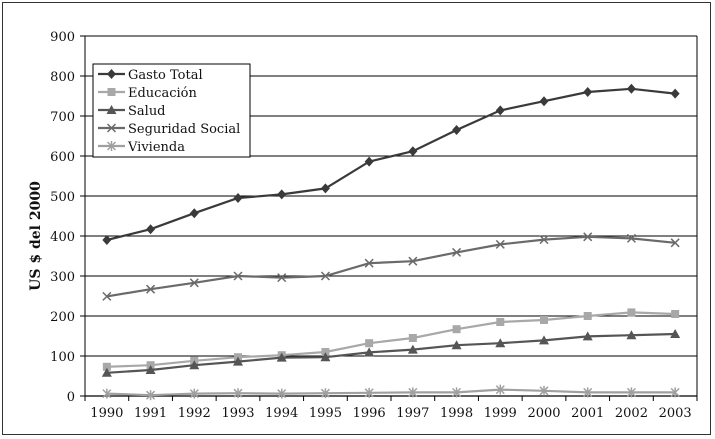 This screenshot has height=439, width=715. I want to click on legend-label: Vivienda, so click(156, 147).